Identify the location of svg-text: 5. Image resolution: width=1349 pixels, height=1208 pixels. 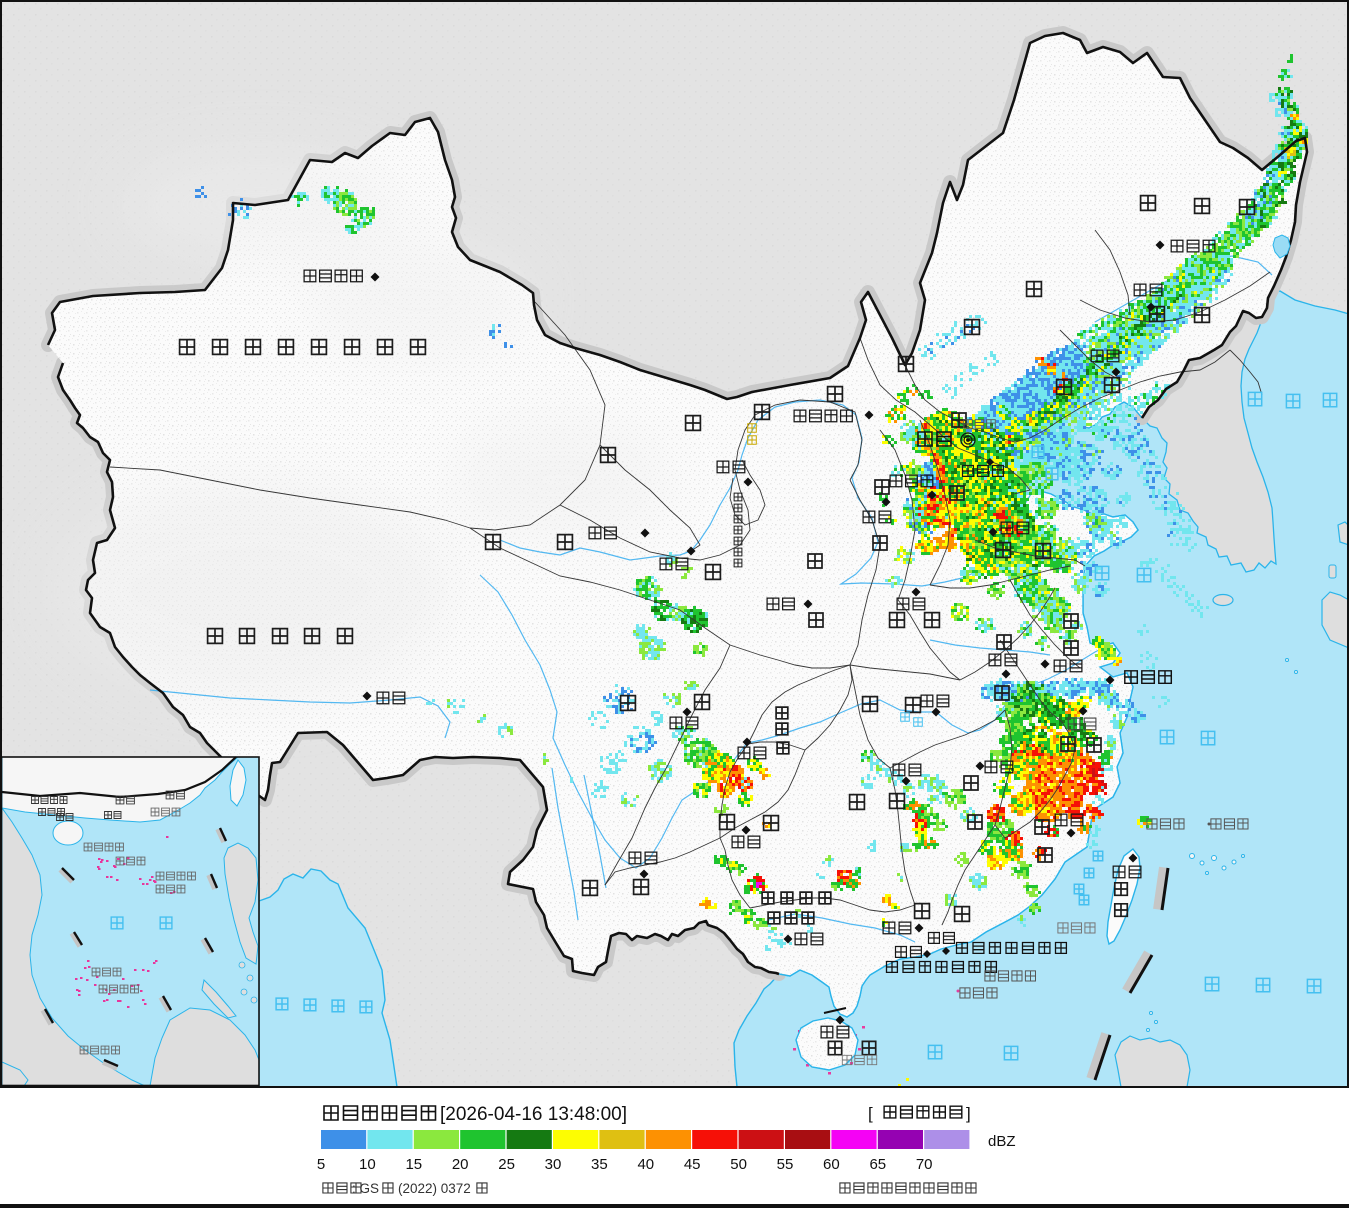
(321, 1164).